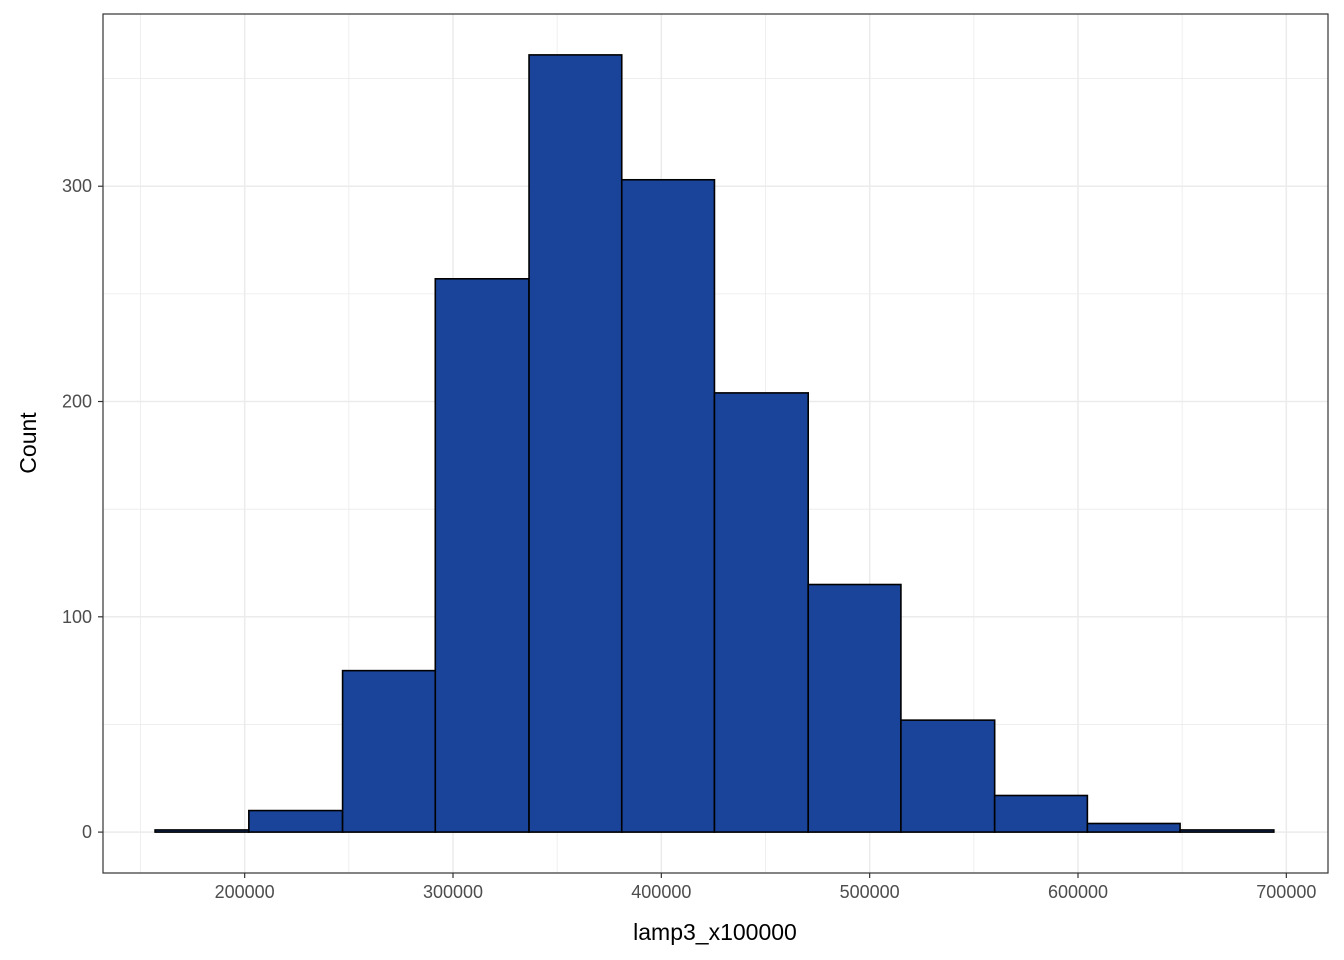 The width and height of the screenshot is (1344, 960). What do you see at coordinates (82, 509) in the screenshot?
I see `y-axis: 0 100 200 300` at bounding box center [82, 509].